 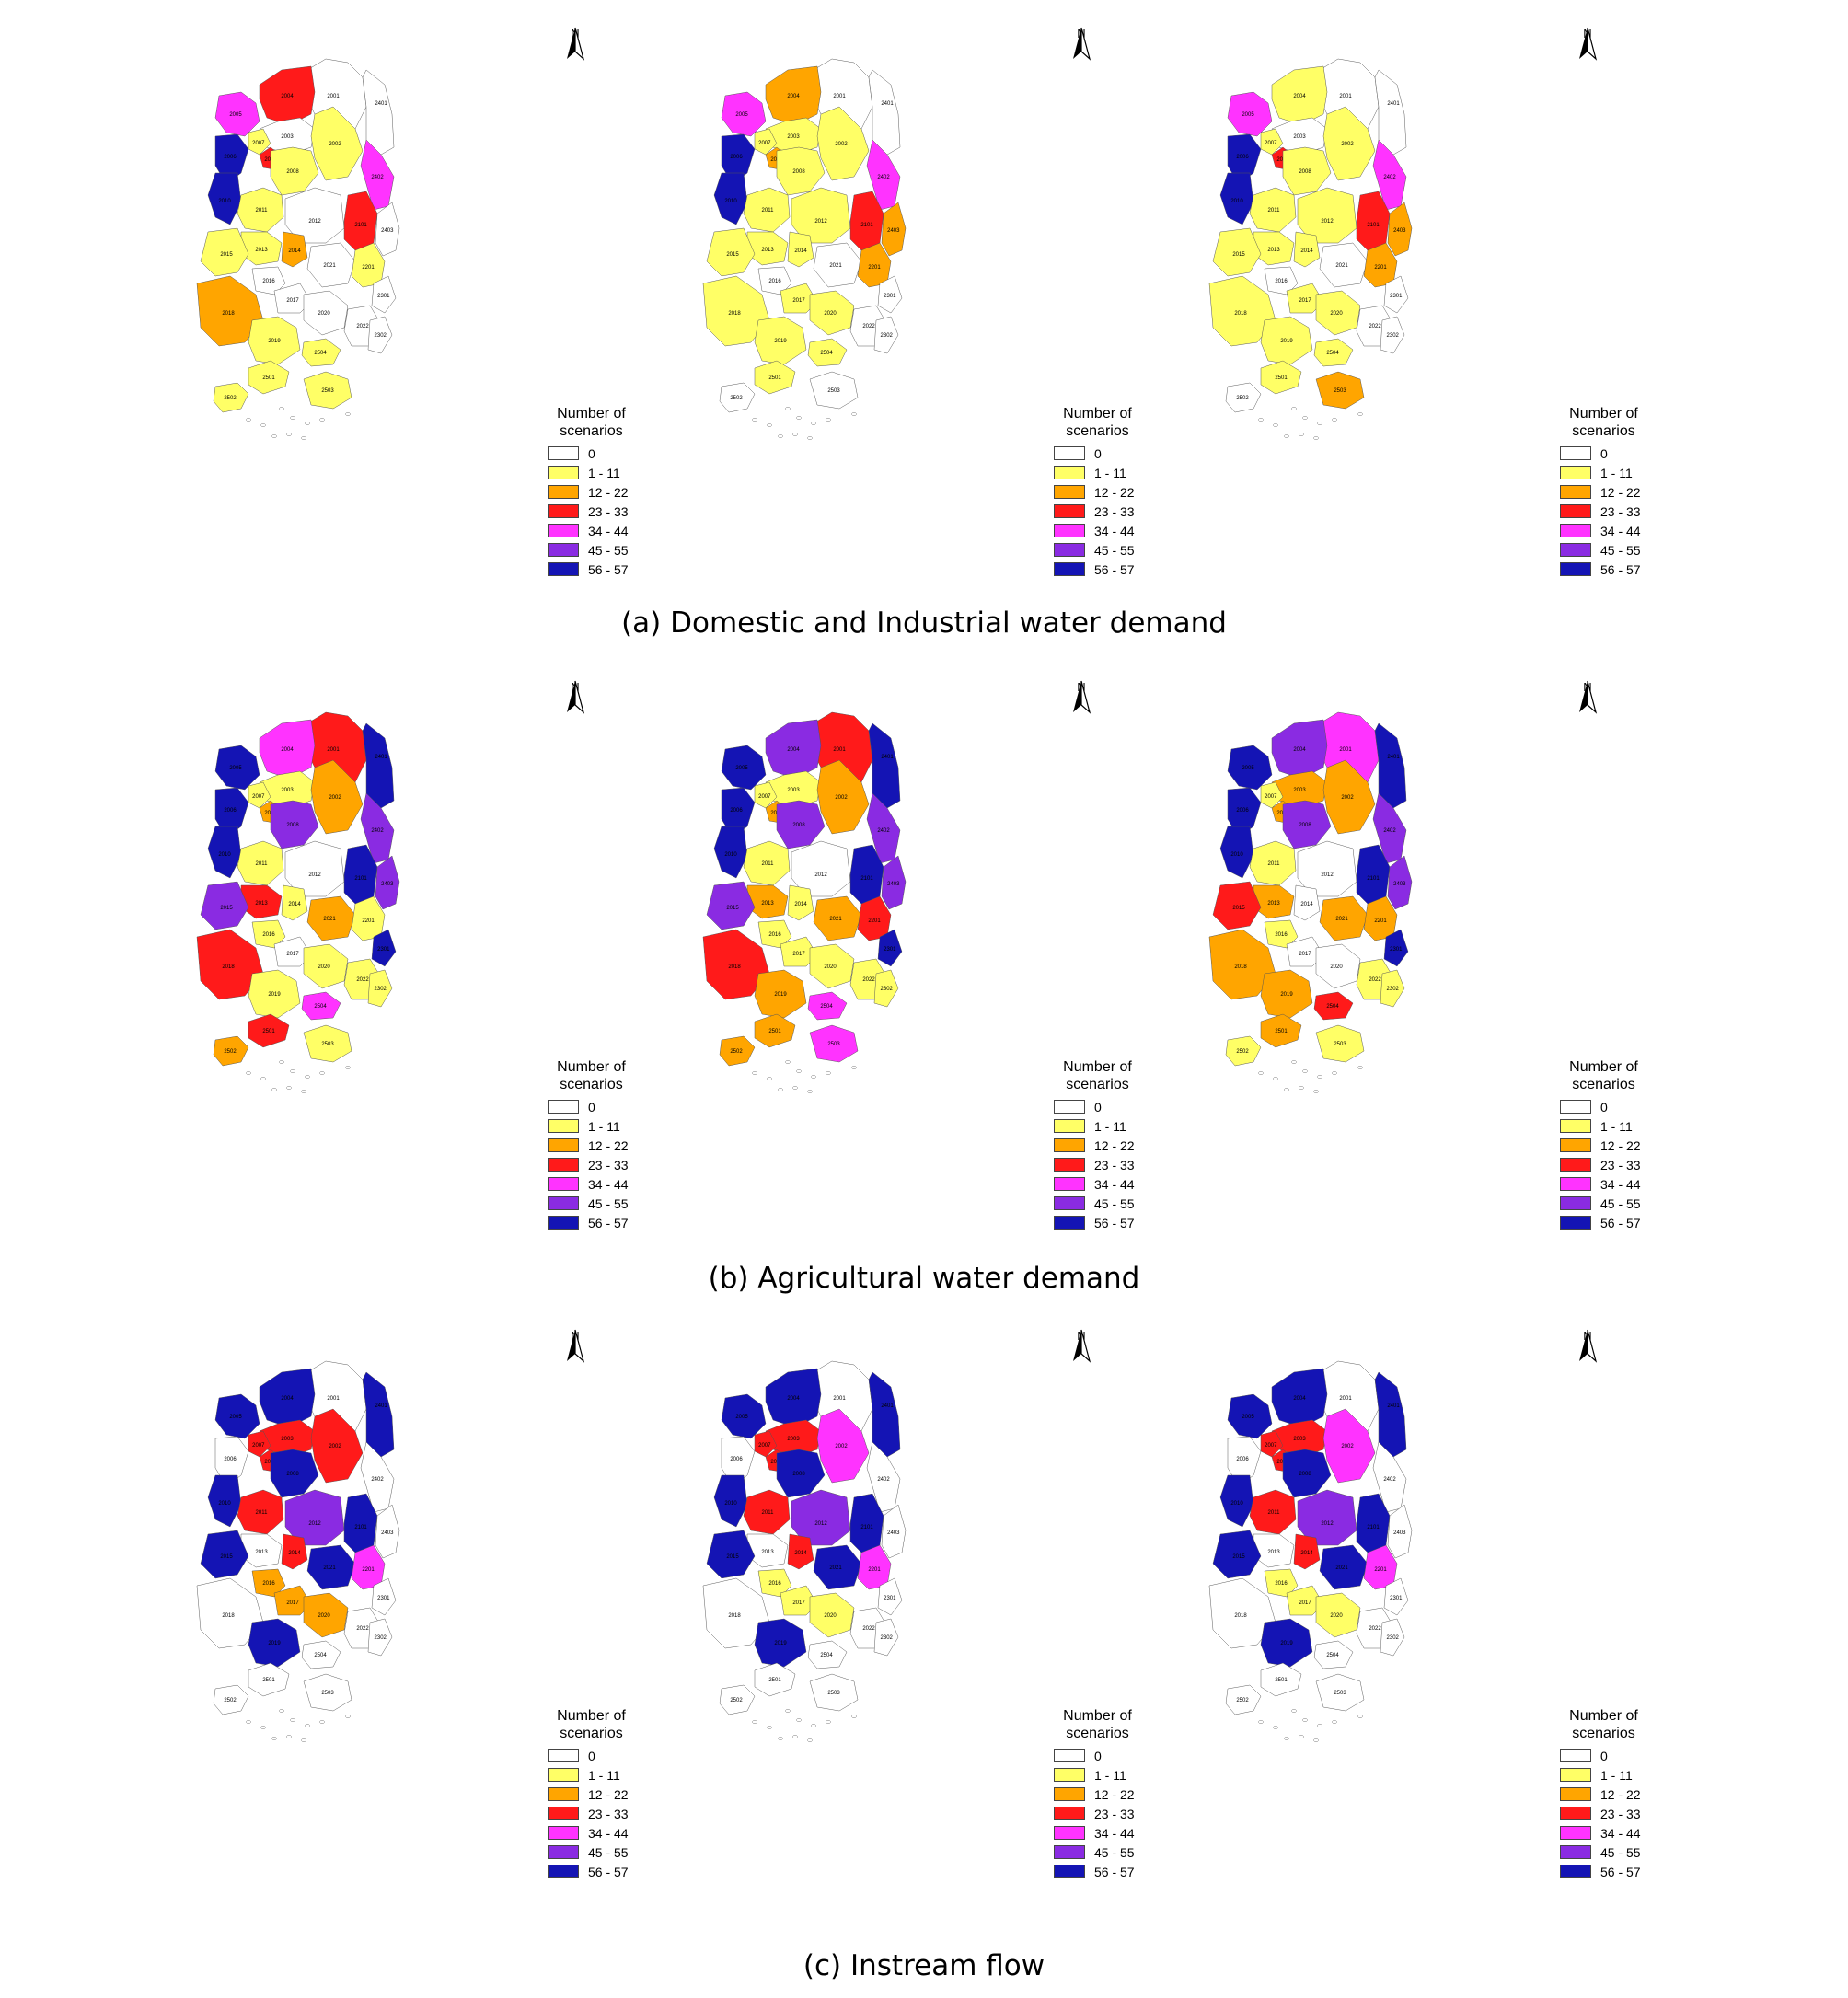 What do you see at coordinates (228, 967) in the screenshot?
I see `basin-label-2018: 2018` at bounding box center [228, 967].